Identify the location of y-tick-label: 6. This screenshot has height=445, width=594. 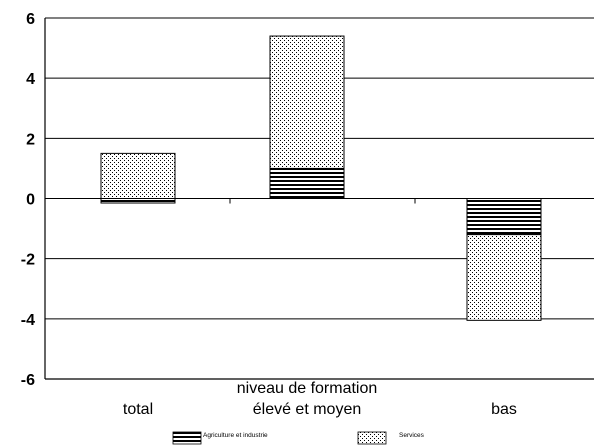
(30, 19).